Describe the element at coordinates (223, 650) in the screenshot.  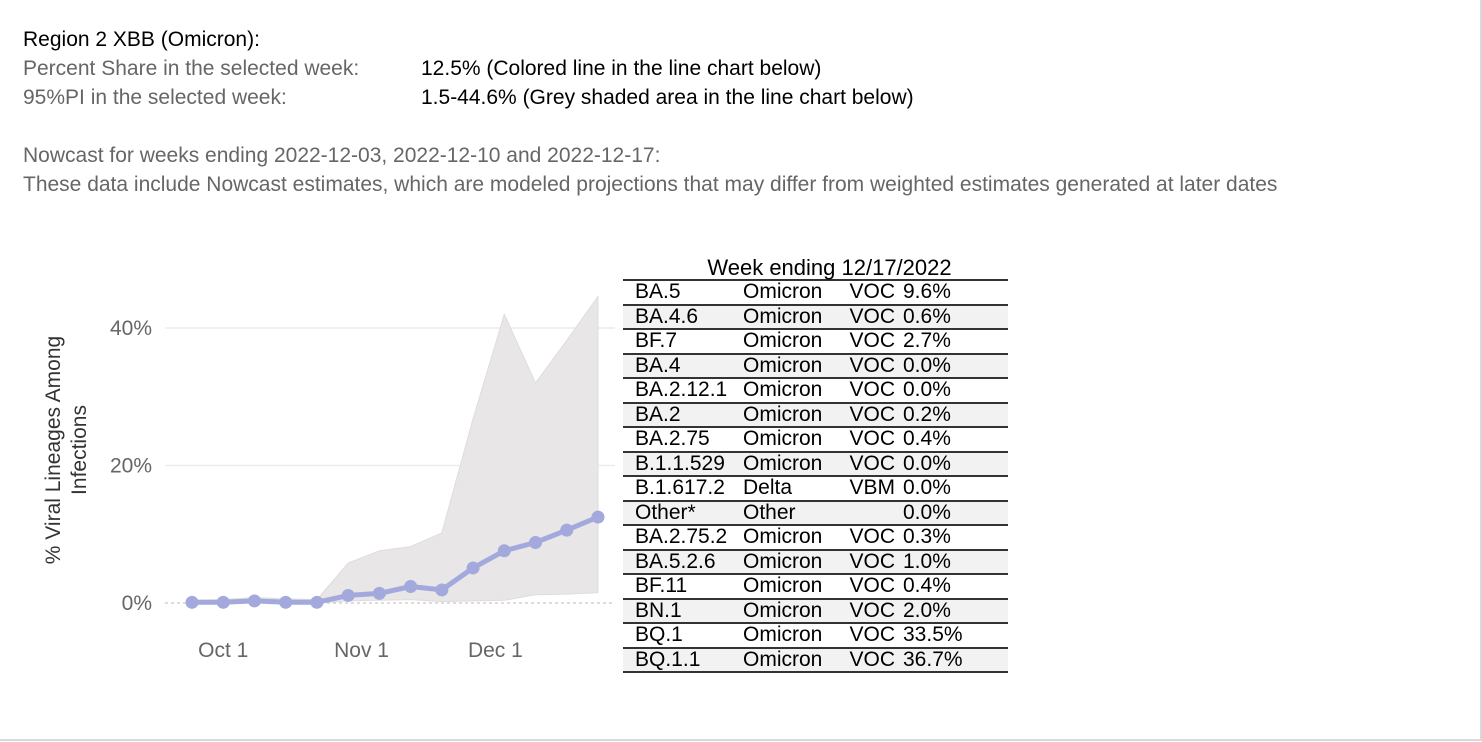
I see `x-tick-label: Oct 1` at that location.